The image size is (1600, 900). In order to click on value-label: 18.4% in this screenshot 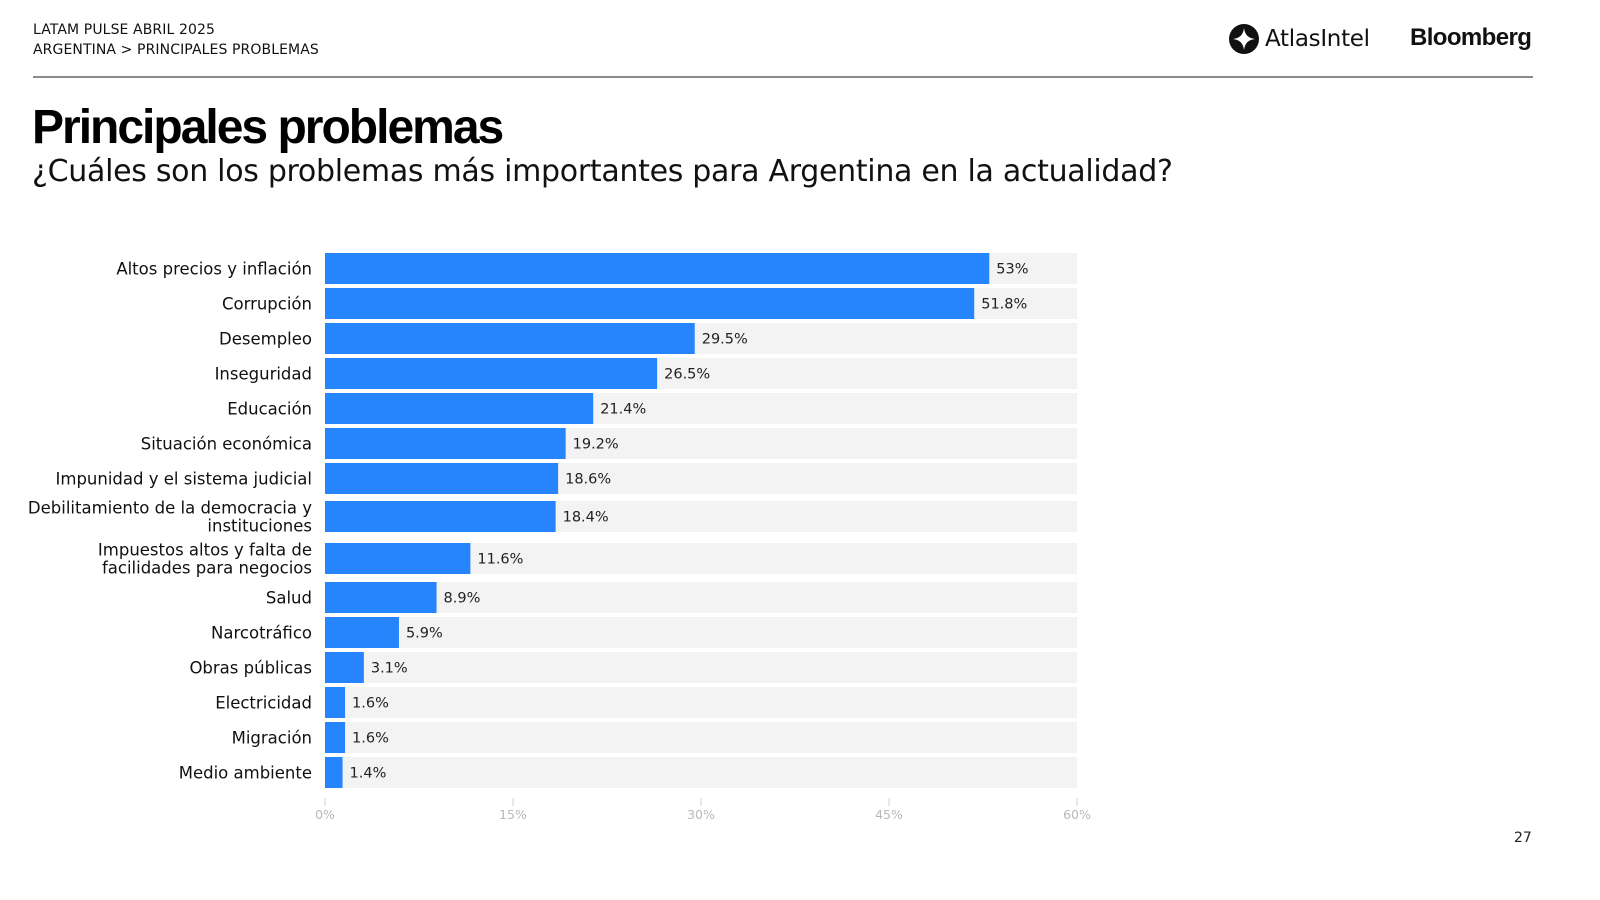, I will do `click(586, 518)`.